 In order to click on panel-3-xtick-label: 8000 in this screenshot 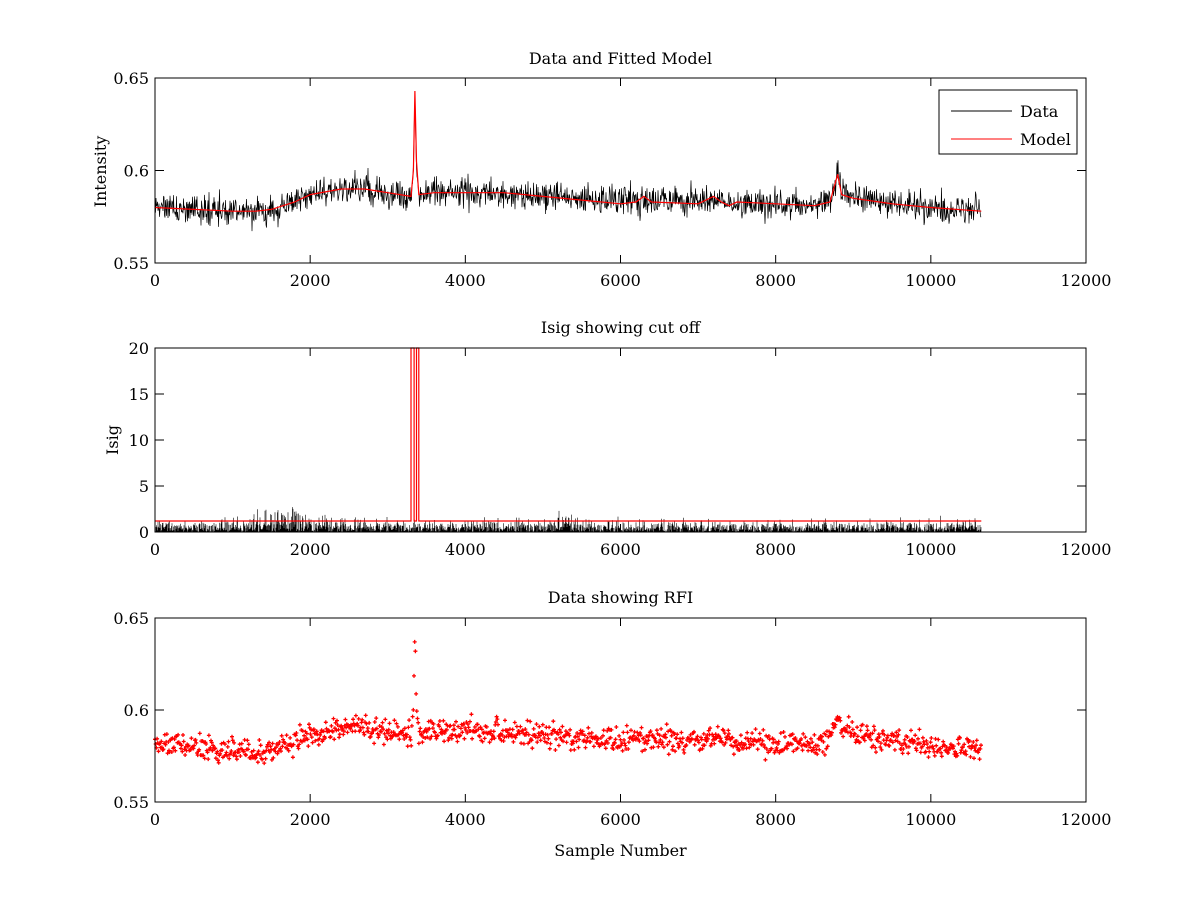, I will do `click(775, 819)`.